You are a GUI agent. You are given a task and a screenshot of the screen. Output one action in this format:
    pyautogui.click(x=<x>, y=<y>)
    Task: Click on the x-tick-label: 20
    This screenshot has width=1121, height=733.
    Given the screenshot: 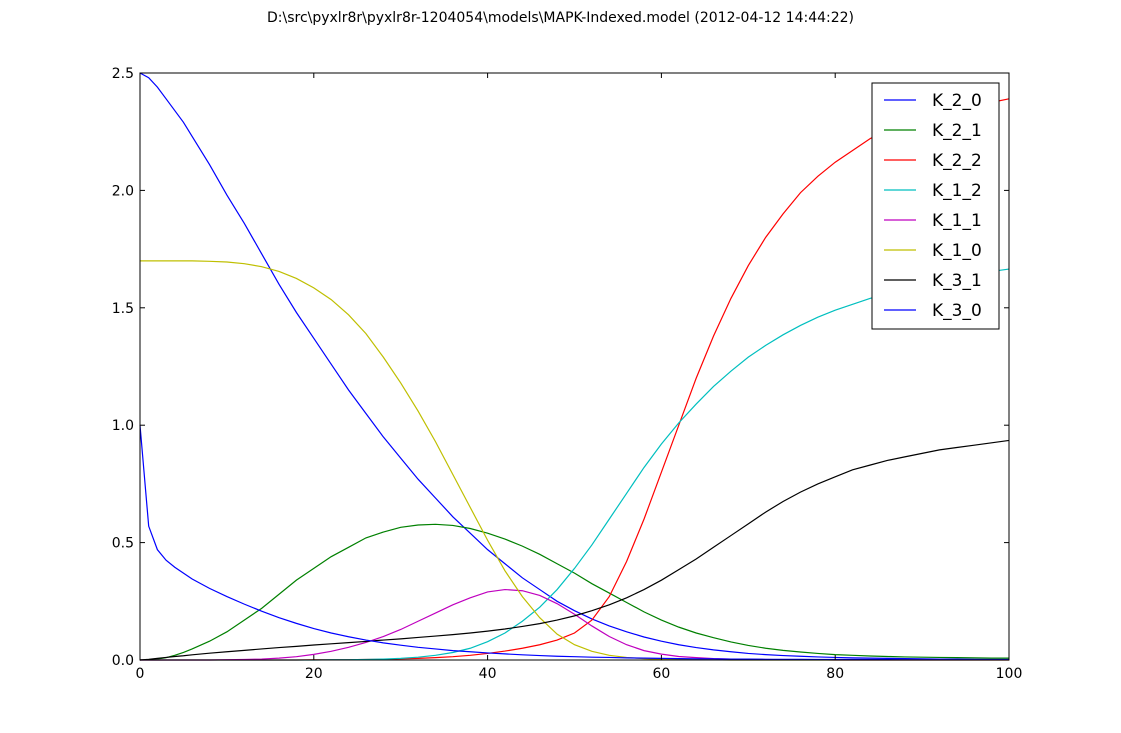 What is the action you would take?
    pyautogui.click(x=314, y=674)
    